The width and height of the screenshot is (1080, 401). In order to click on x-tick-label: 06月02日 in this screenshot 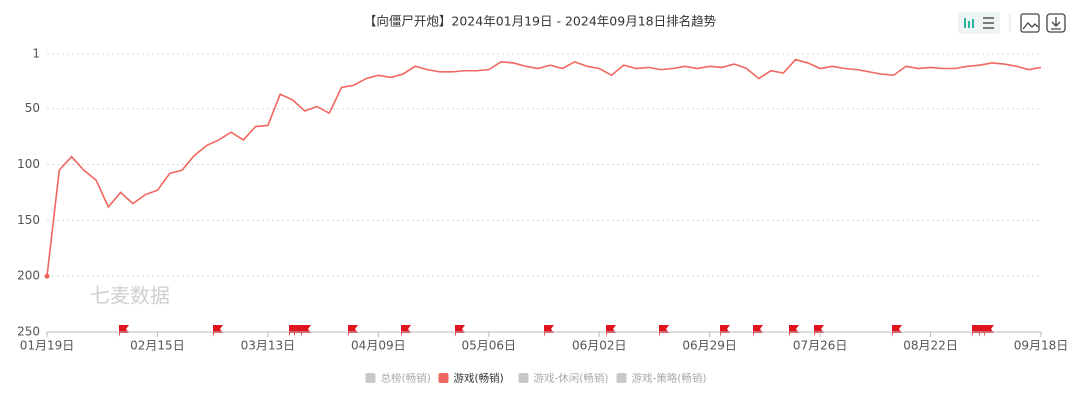, I will do `click(599, 346)`.